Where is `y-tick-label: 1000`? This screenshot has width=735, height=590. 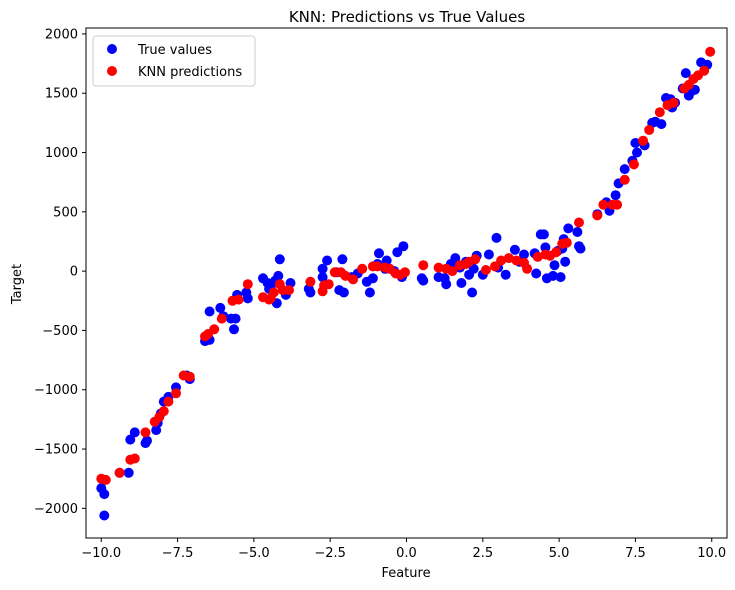 y-tick-label: 1000 is located at coordinates (61, 153).